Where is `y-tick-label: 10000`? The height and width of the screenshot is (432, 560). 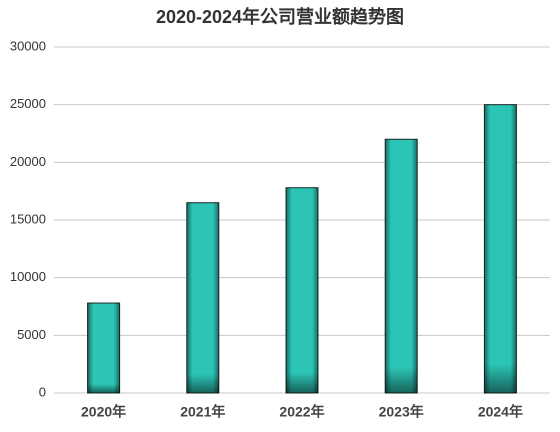
y-tick-label: 10000 is located at coordinates (28, 276).